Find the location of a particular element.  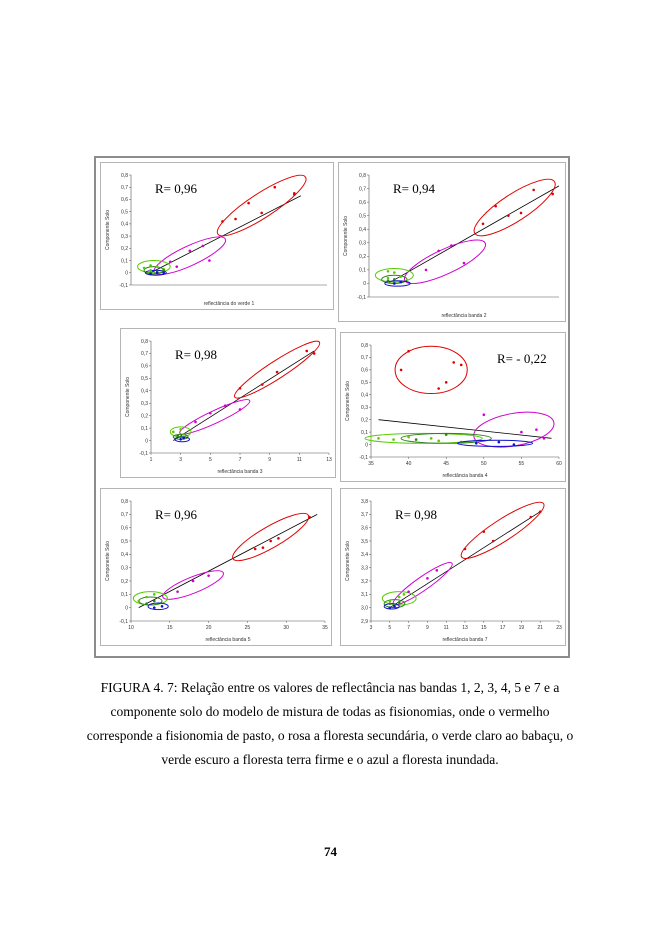

chart-3-y-tick-label: -0,1 is located at coordinates (143, 454).